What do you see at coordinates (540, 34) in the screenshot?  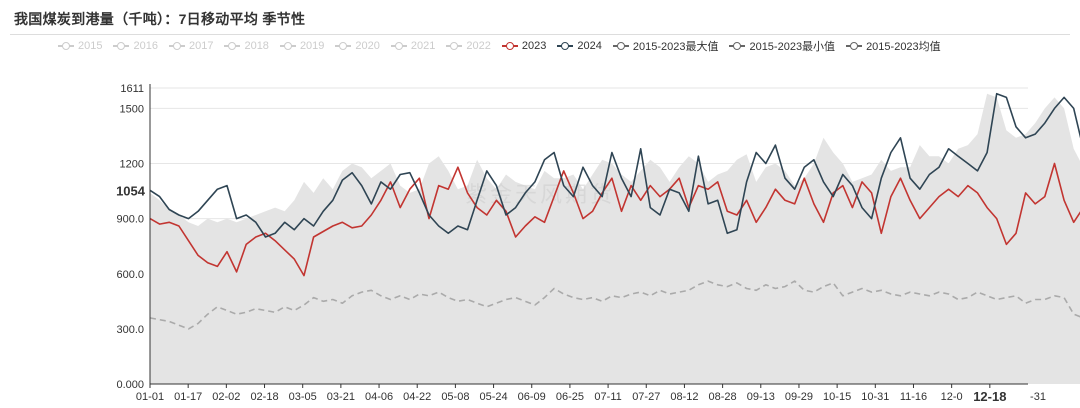 I see `title-divider` at bounding box center [540, 34].